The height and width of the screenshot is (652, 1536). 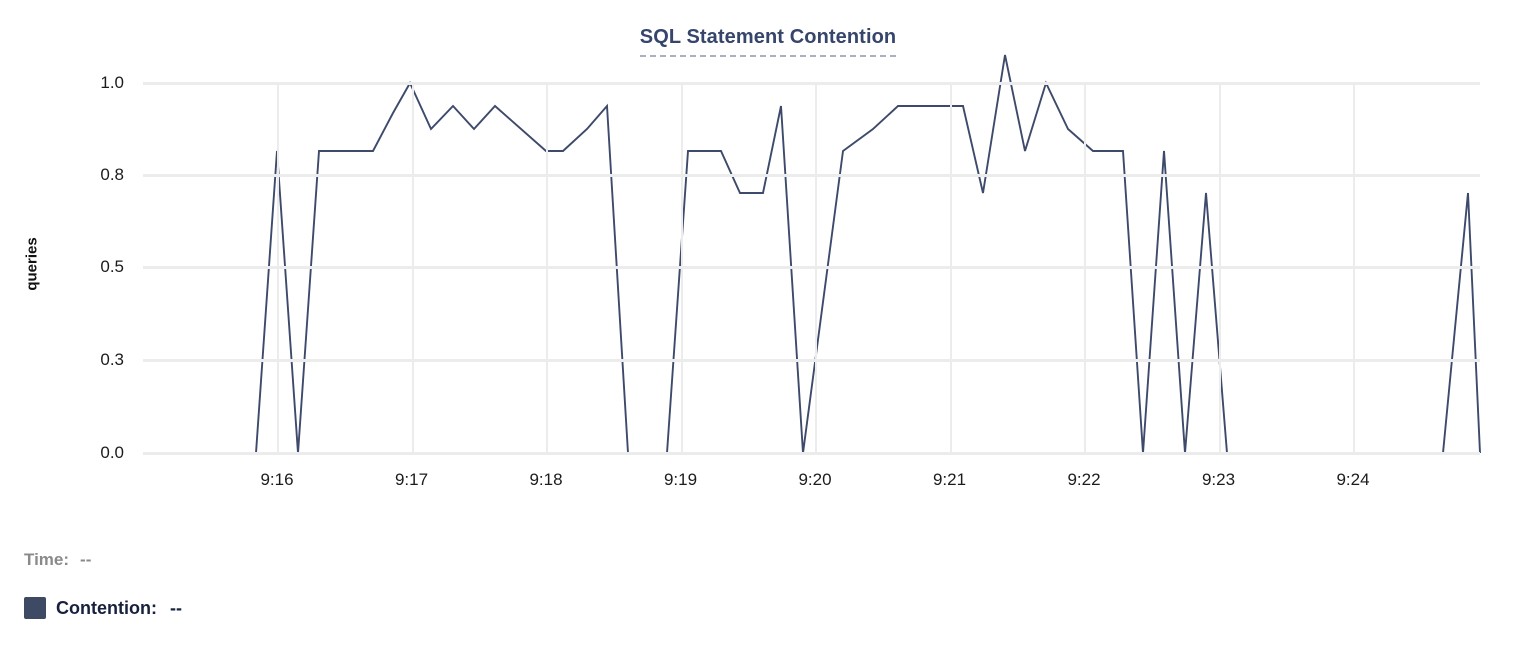 What do you see at coordinates (724, 584) in the screenshot?
I see `chart-footer: Time: -- Contention: --` at bounding box center [724, 584].